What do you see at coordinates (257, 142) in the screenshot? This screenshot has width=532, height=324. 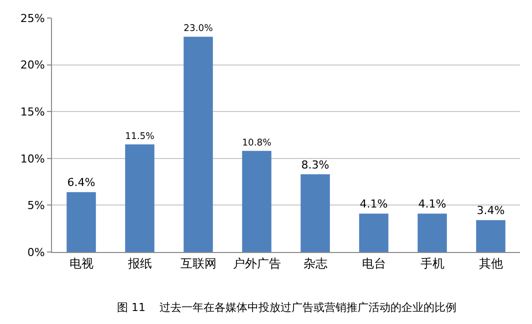 I see `data-label: 10.8%` at bounding box center [257, 142].